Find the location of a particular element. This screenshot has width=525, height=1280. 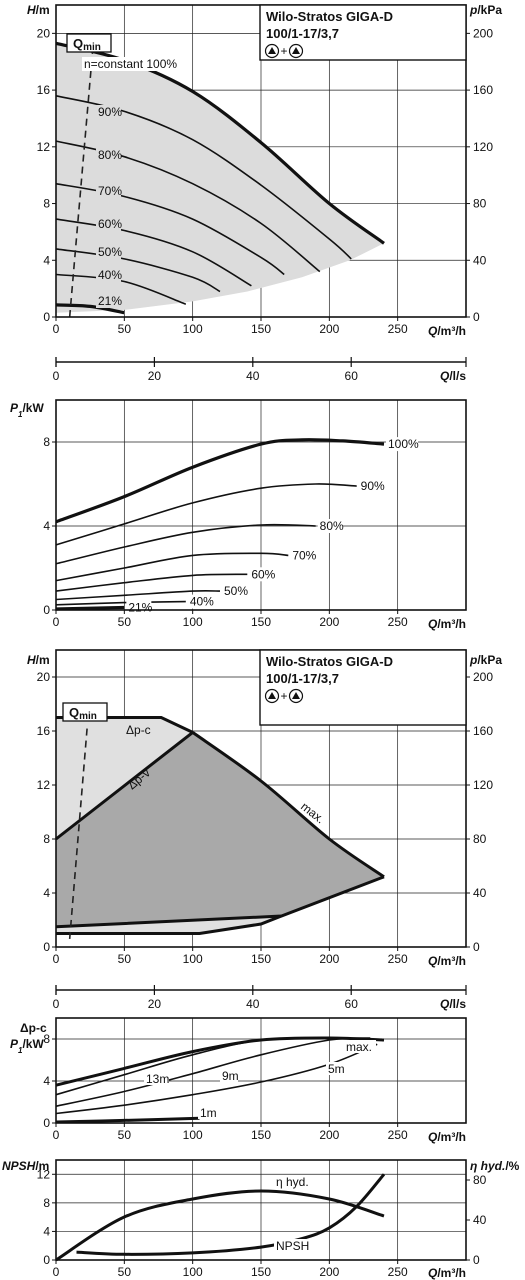

hq-speed-y2tick-label: 40 is located at coordinates (480, 260).